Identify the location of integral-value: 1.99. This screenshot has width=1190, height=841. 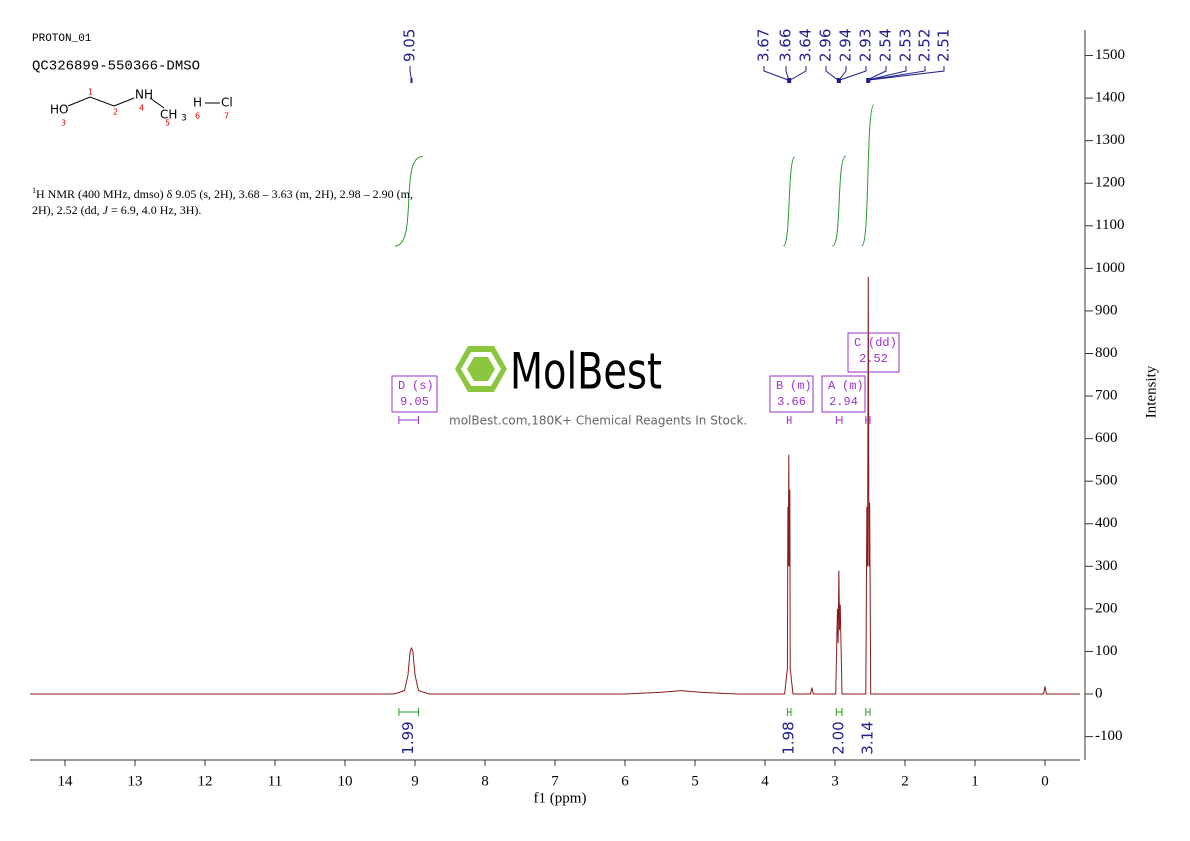
(408, 737).